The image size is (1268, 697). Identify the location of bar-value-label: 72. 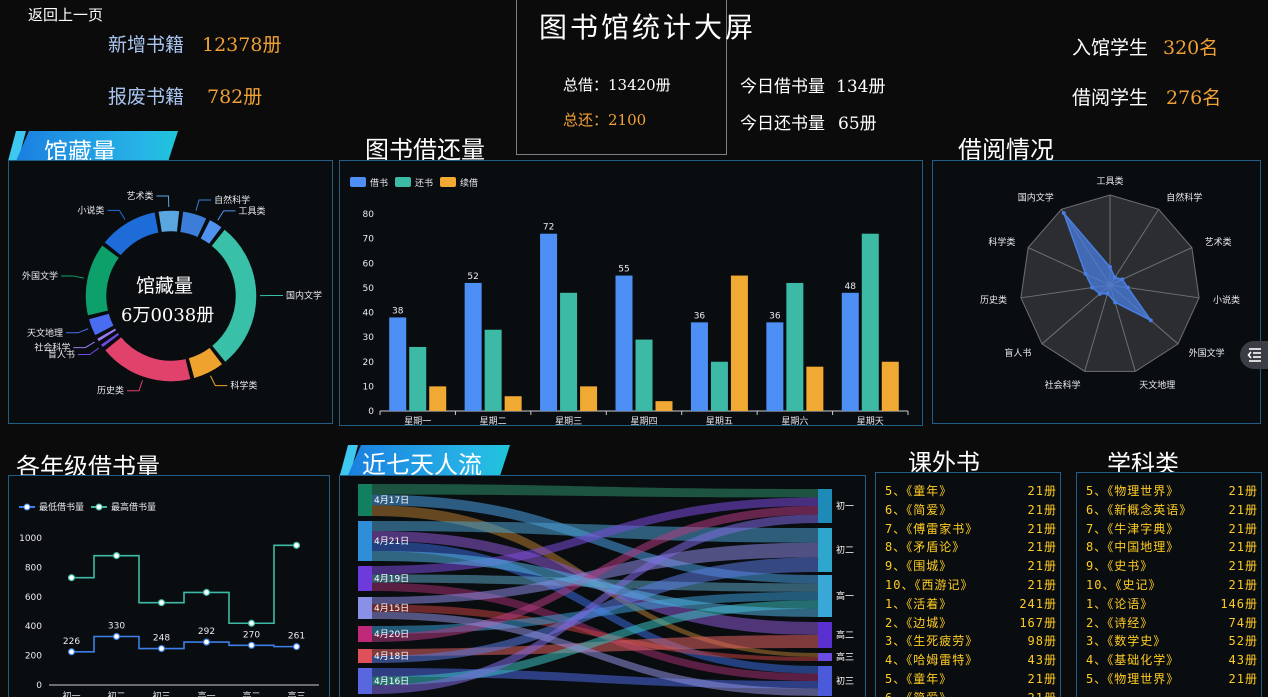
(548, 228).